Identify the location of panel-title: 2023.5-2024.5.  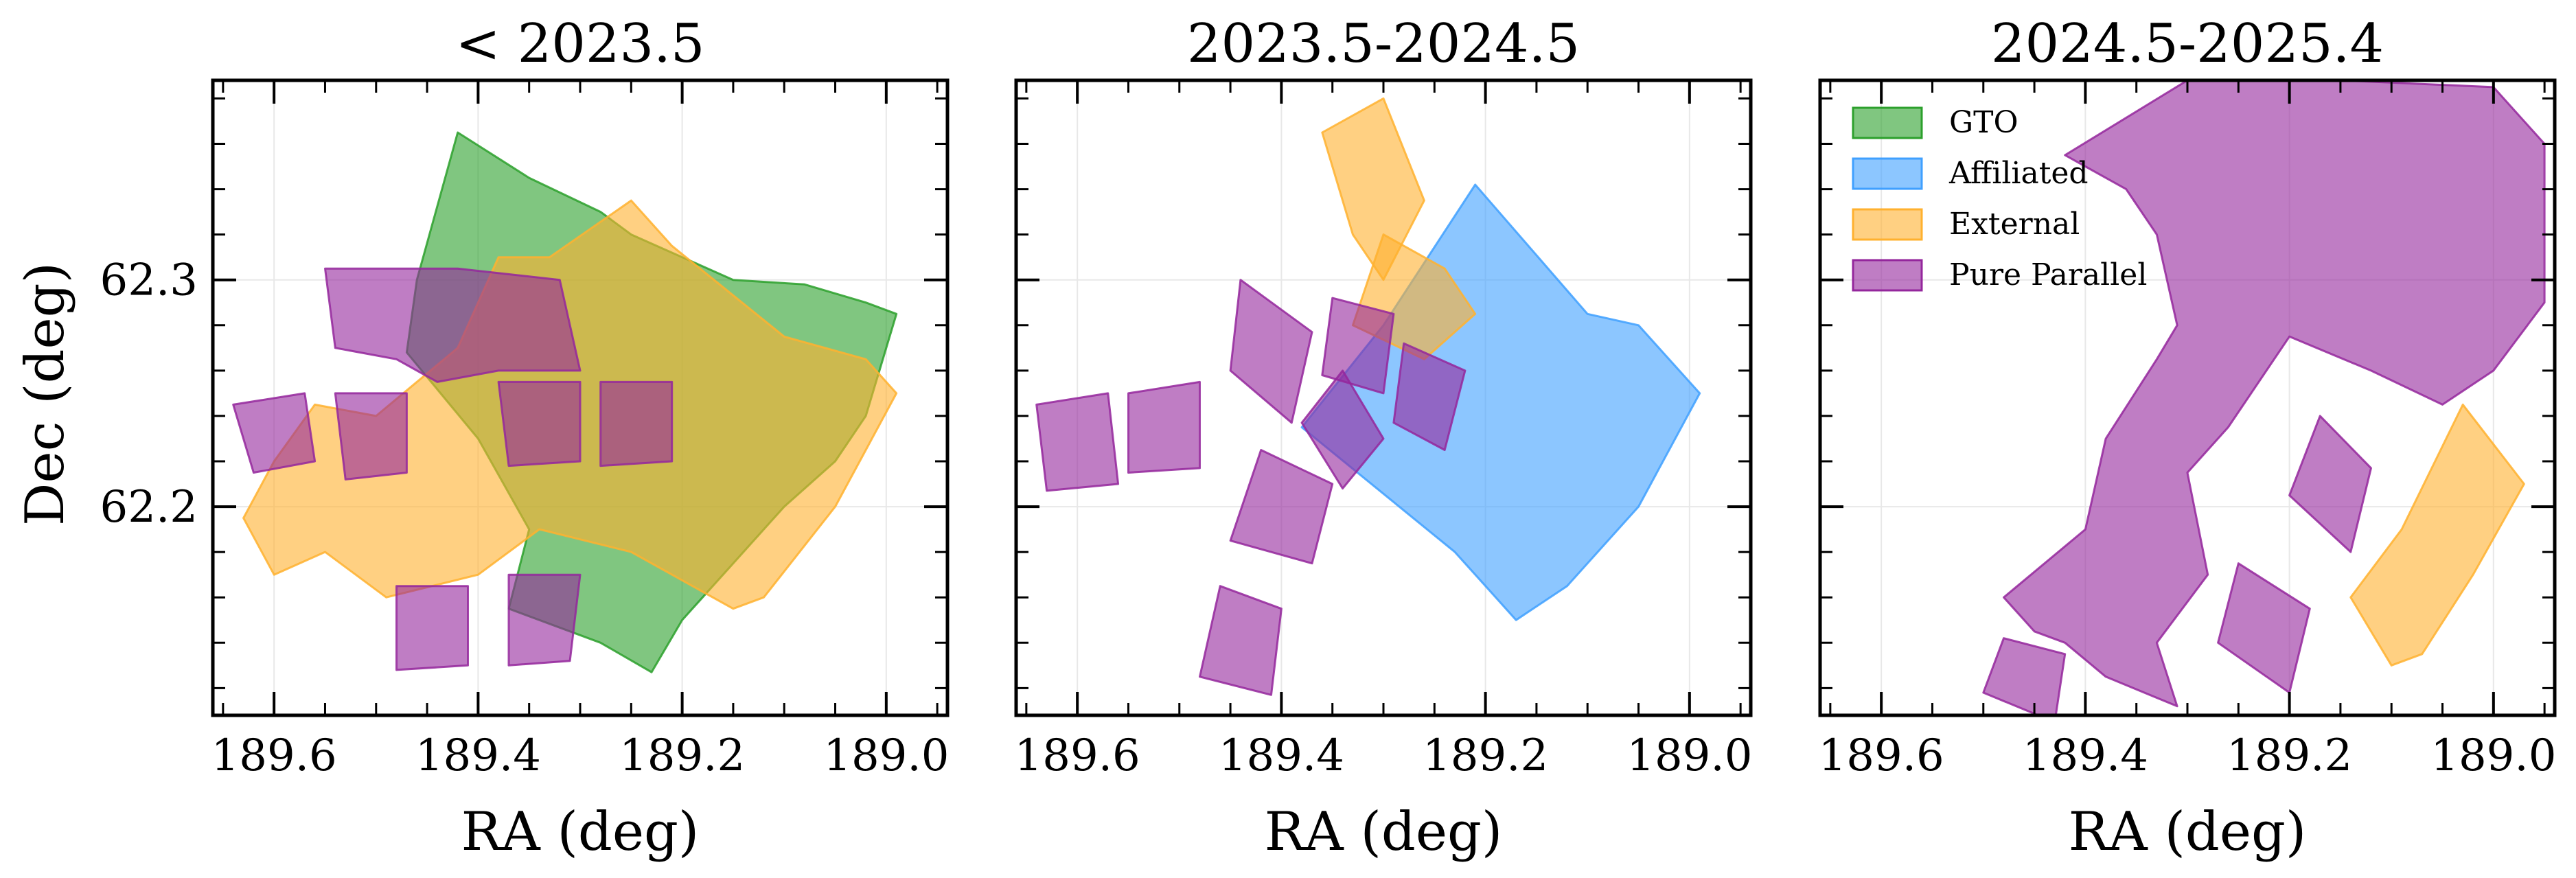
(1383, 44).